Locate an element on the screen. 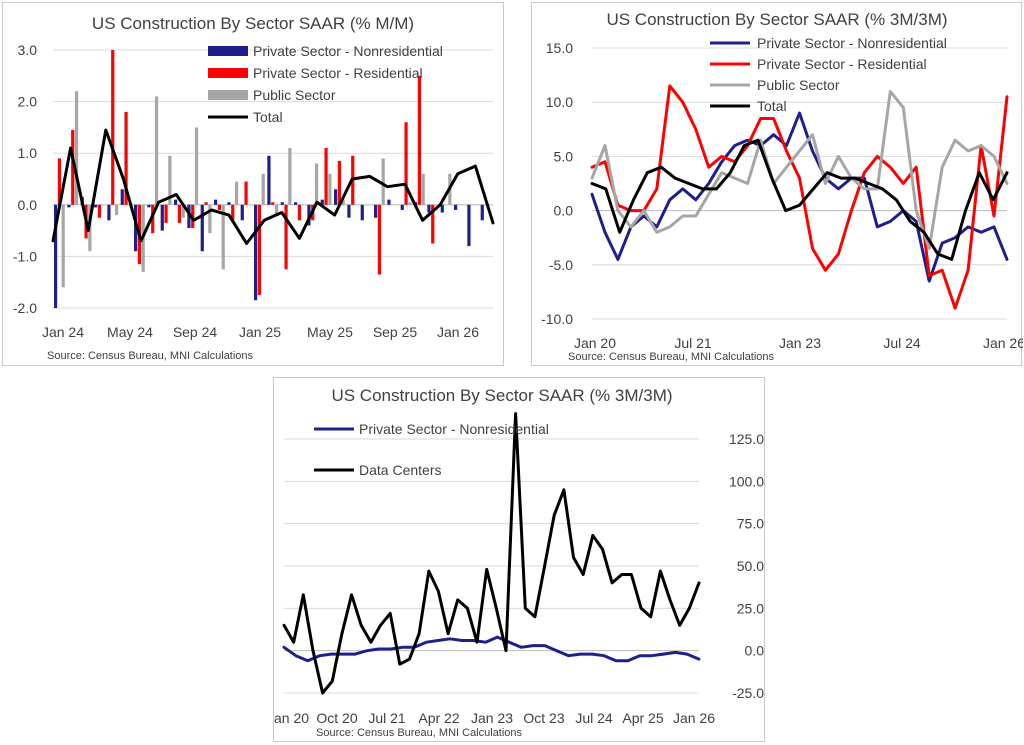  y-tick-label: 5.0 is located at coordinates (564, 156).